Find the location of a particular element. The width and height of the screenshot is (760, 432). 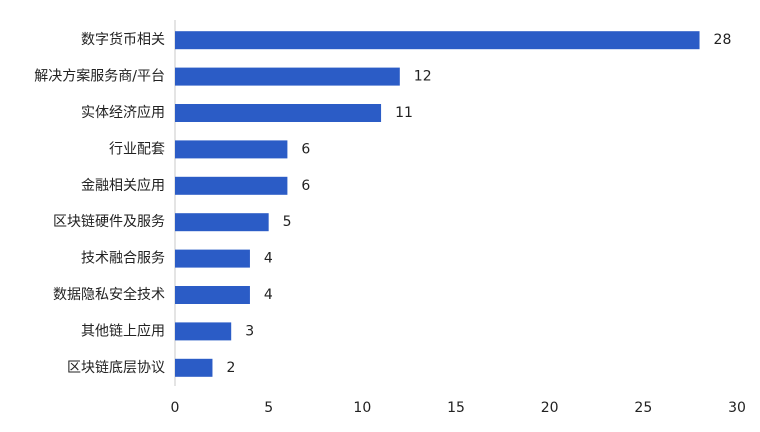

y-tick-label: 金融相关应用 is located at coordinates (123, 185).